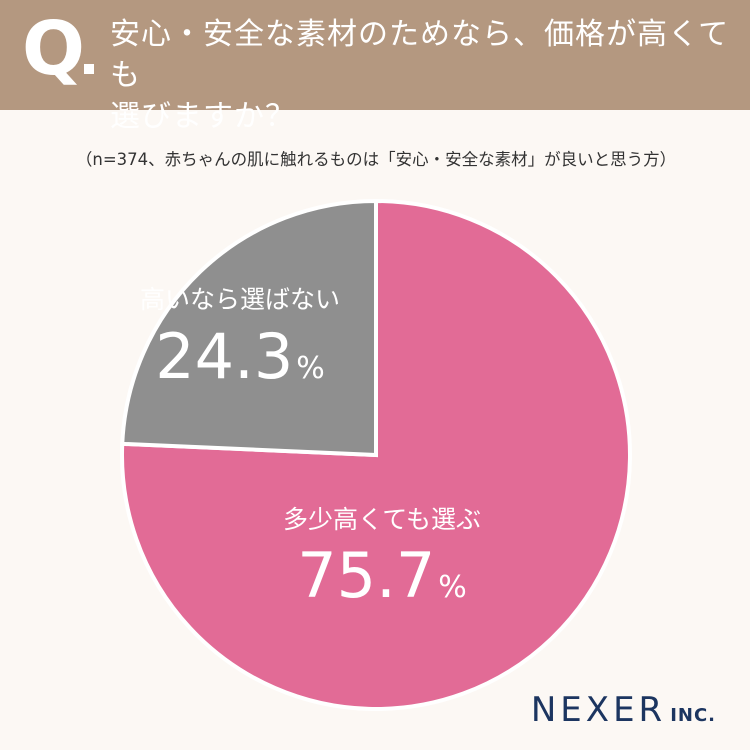  Describe the element at coordinates (53, 49) in the screenshot. I see `question-q-mark: Q` at that location.